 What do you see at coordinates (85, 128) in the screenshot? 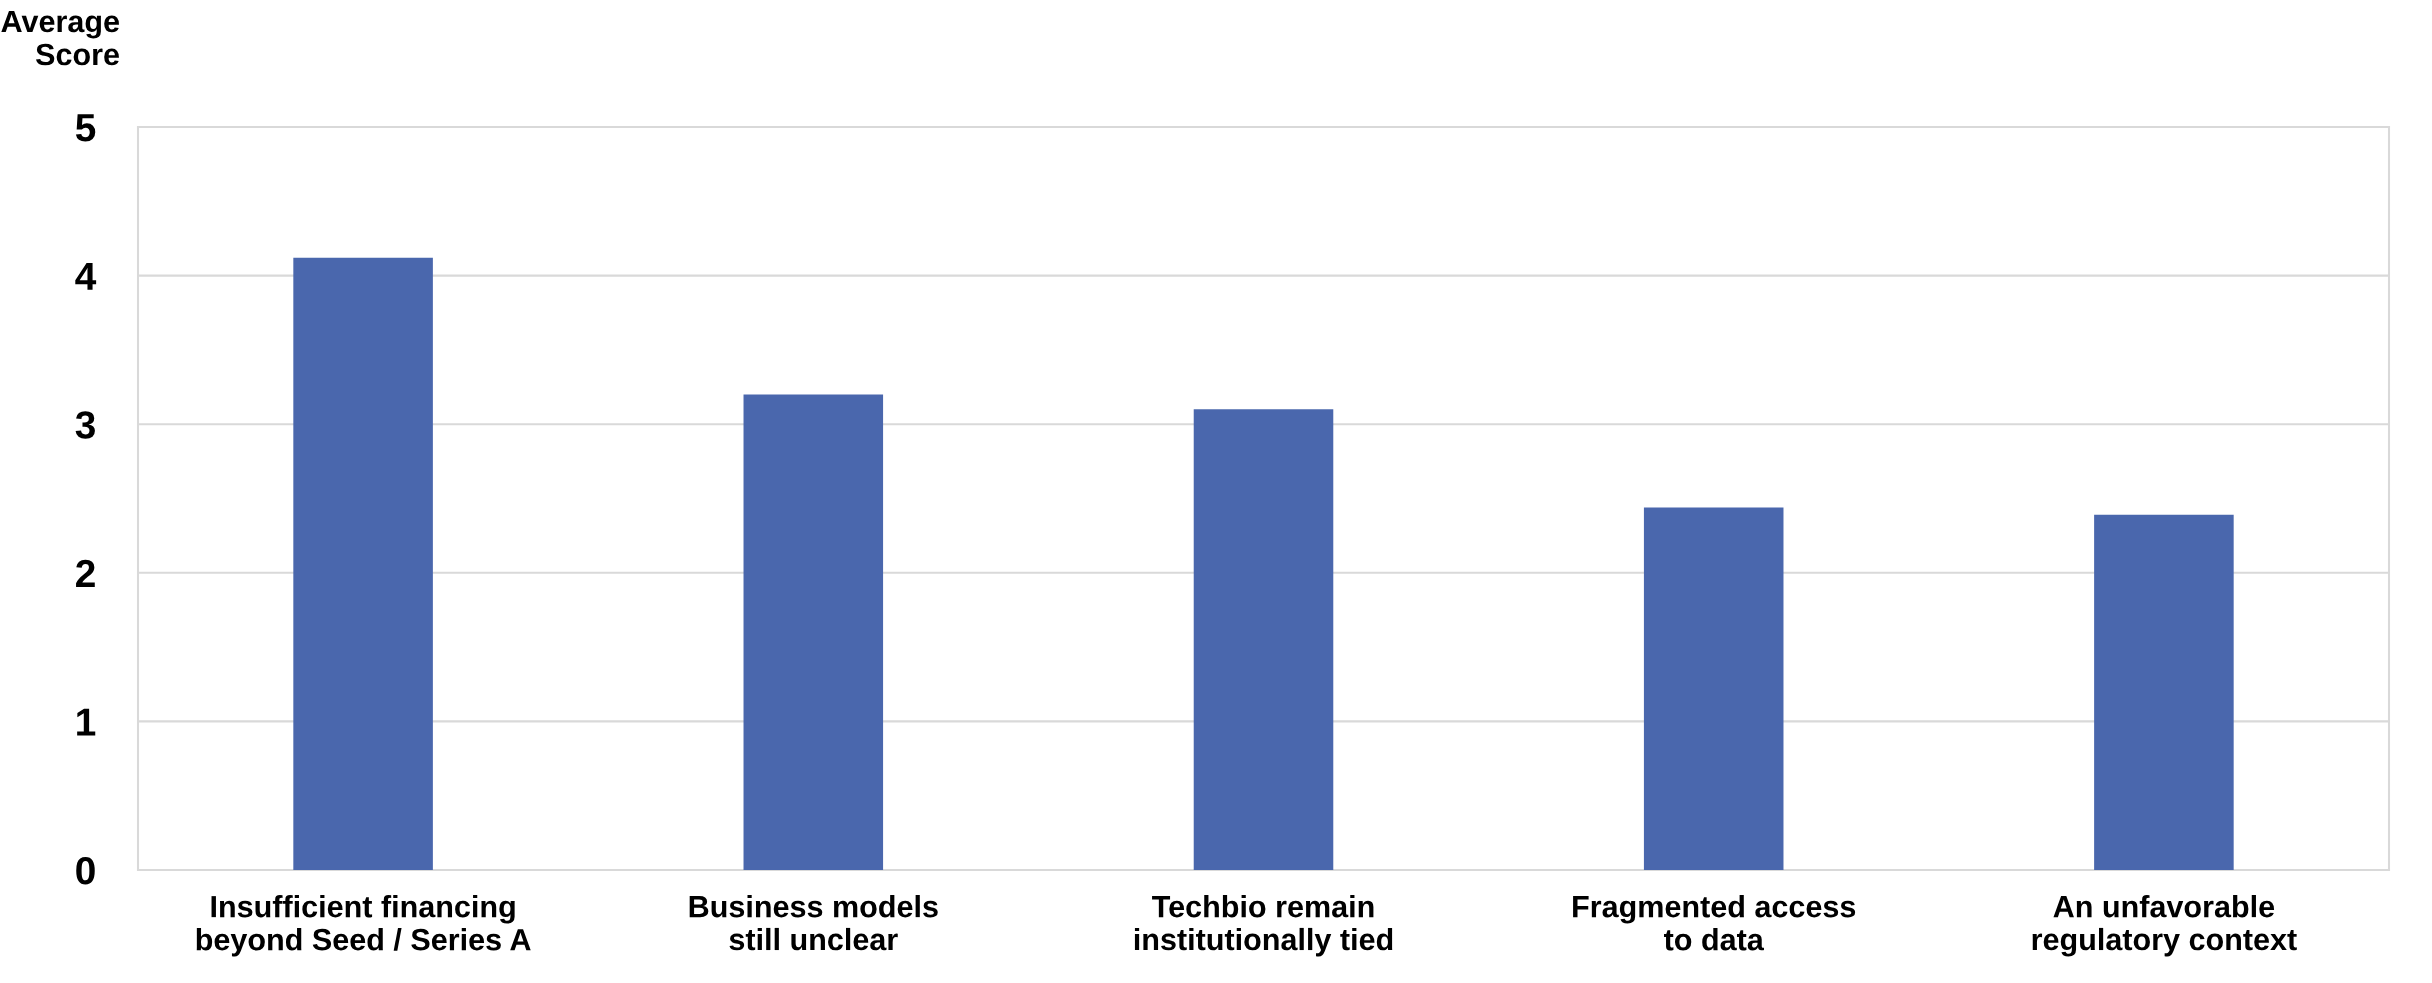
I see `y-tick-label: 5` at bounding box center [85, 128].